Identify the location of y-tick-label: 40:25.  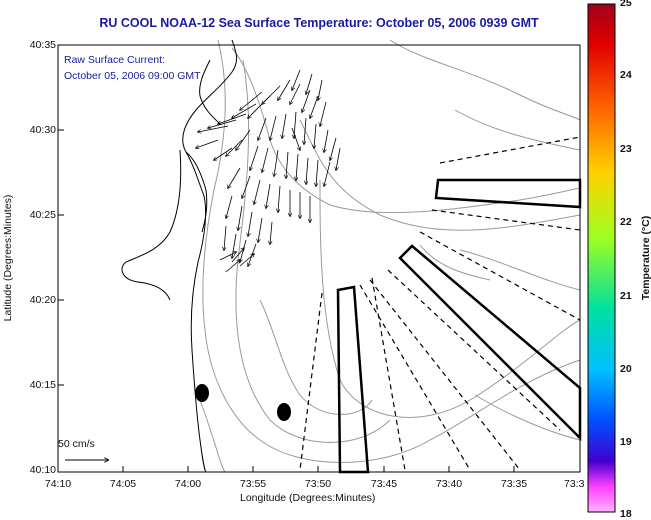
(42, 215).